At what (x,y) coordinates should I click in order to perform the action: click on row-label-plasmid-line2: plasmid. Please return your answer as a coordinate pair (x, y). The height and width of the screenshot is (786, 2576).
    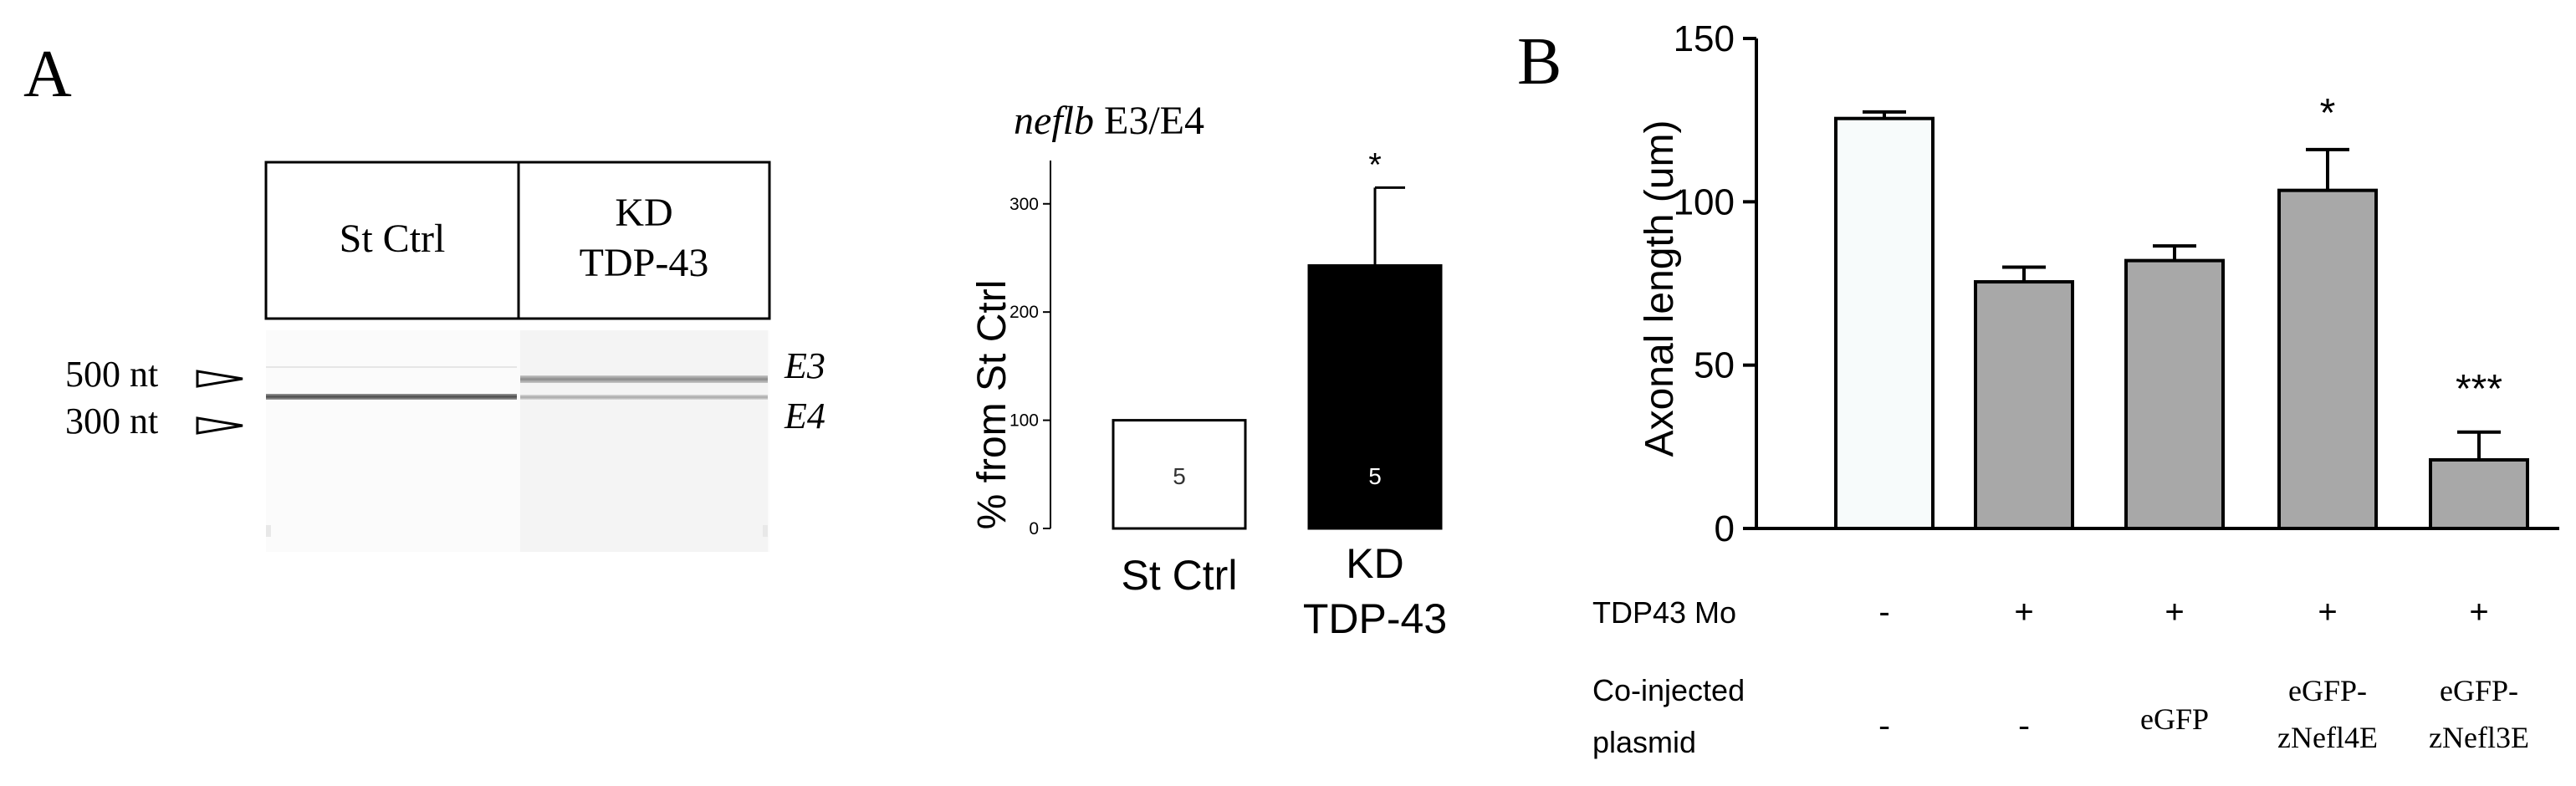
    Looking at the image, I should click on (1644, 742).